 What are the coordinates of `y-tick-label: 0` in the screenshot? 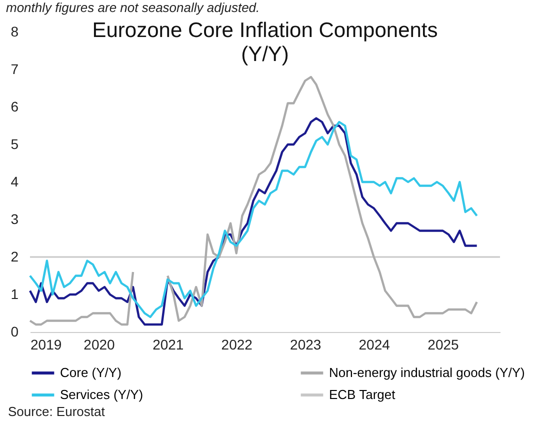 It's located at (14, 332).